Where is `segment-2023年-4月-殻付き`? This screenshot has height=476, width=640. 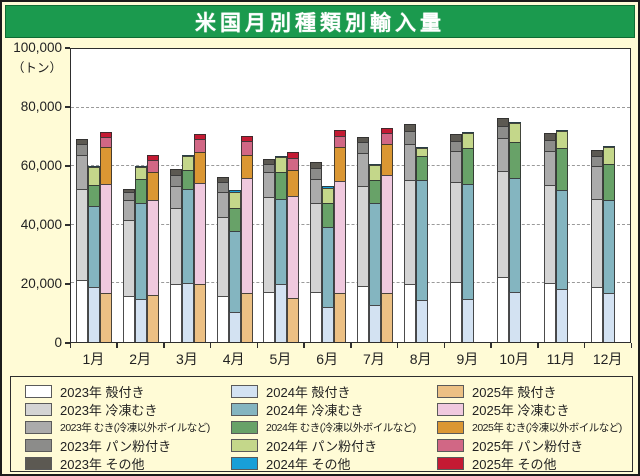 segment-2023年-4月-殻付き is located at coordinates (222, 319).